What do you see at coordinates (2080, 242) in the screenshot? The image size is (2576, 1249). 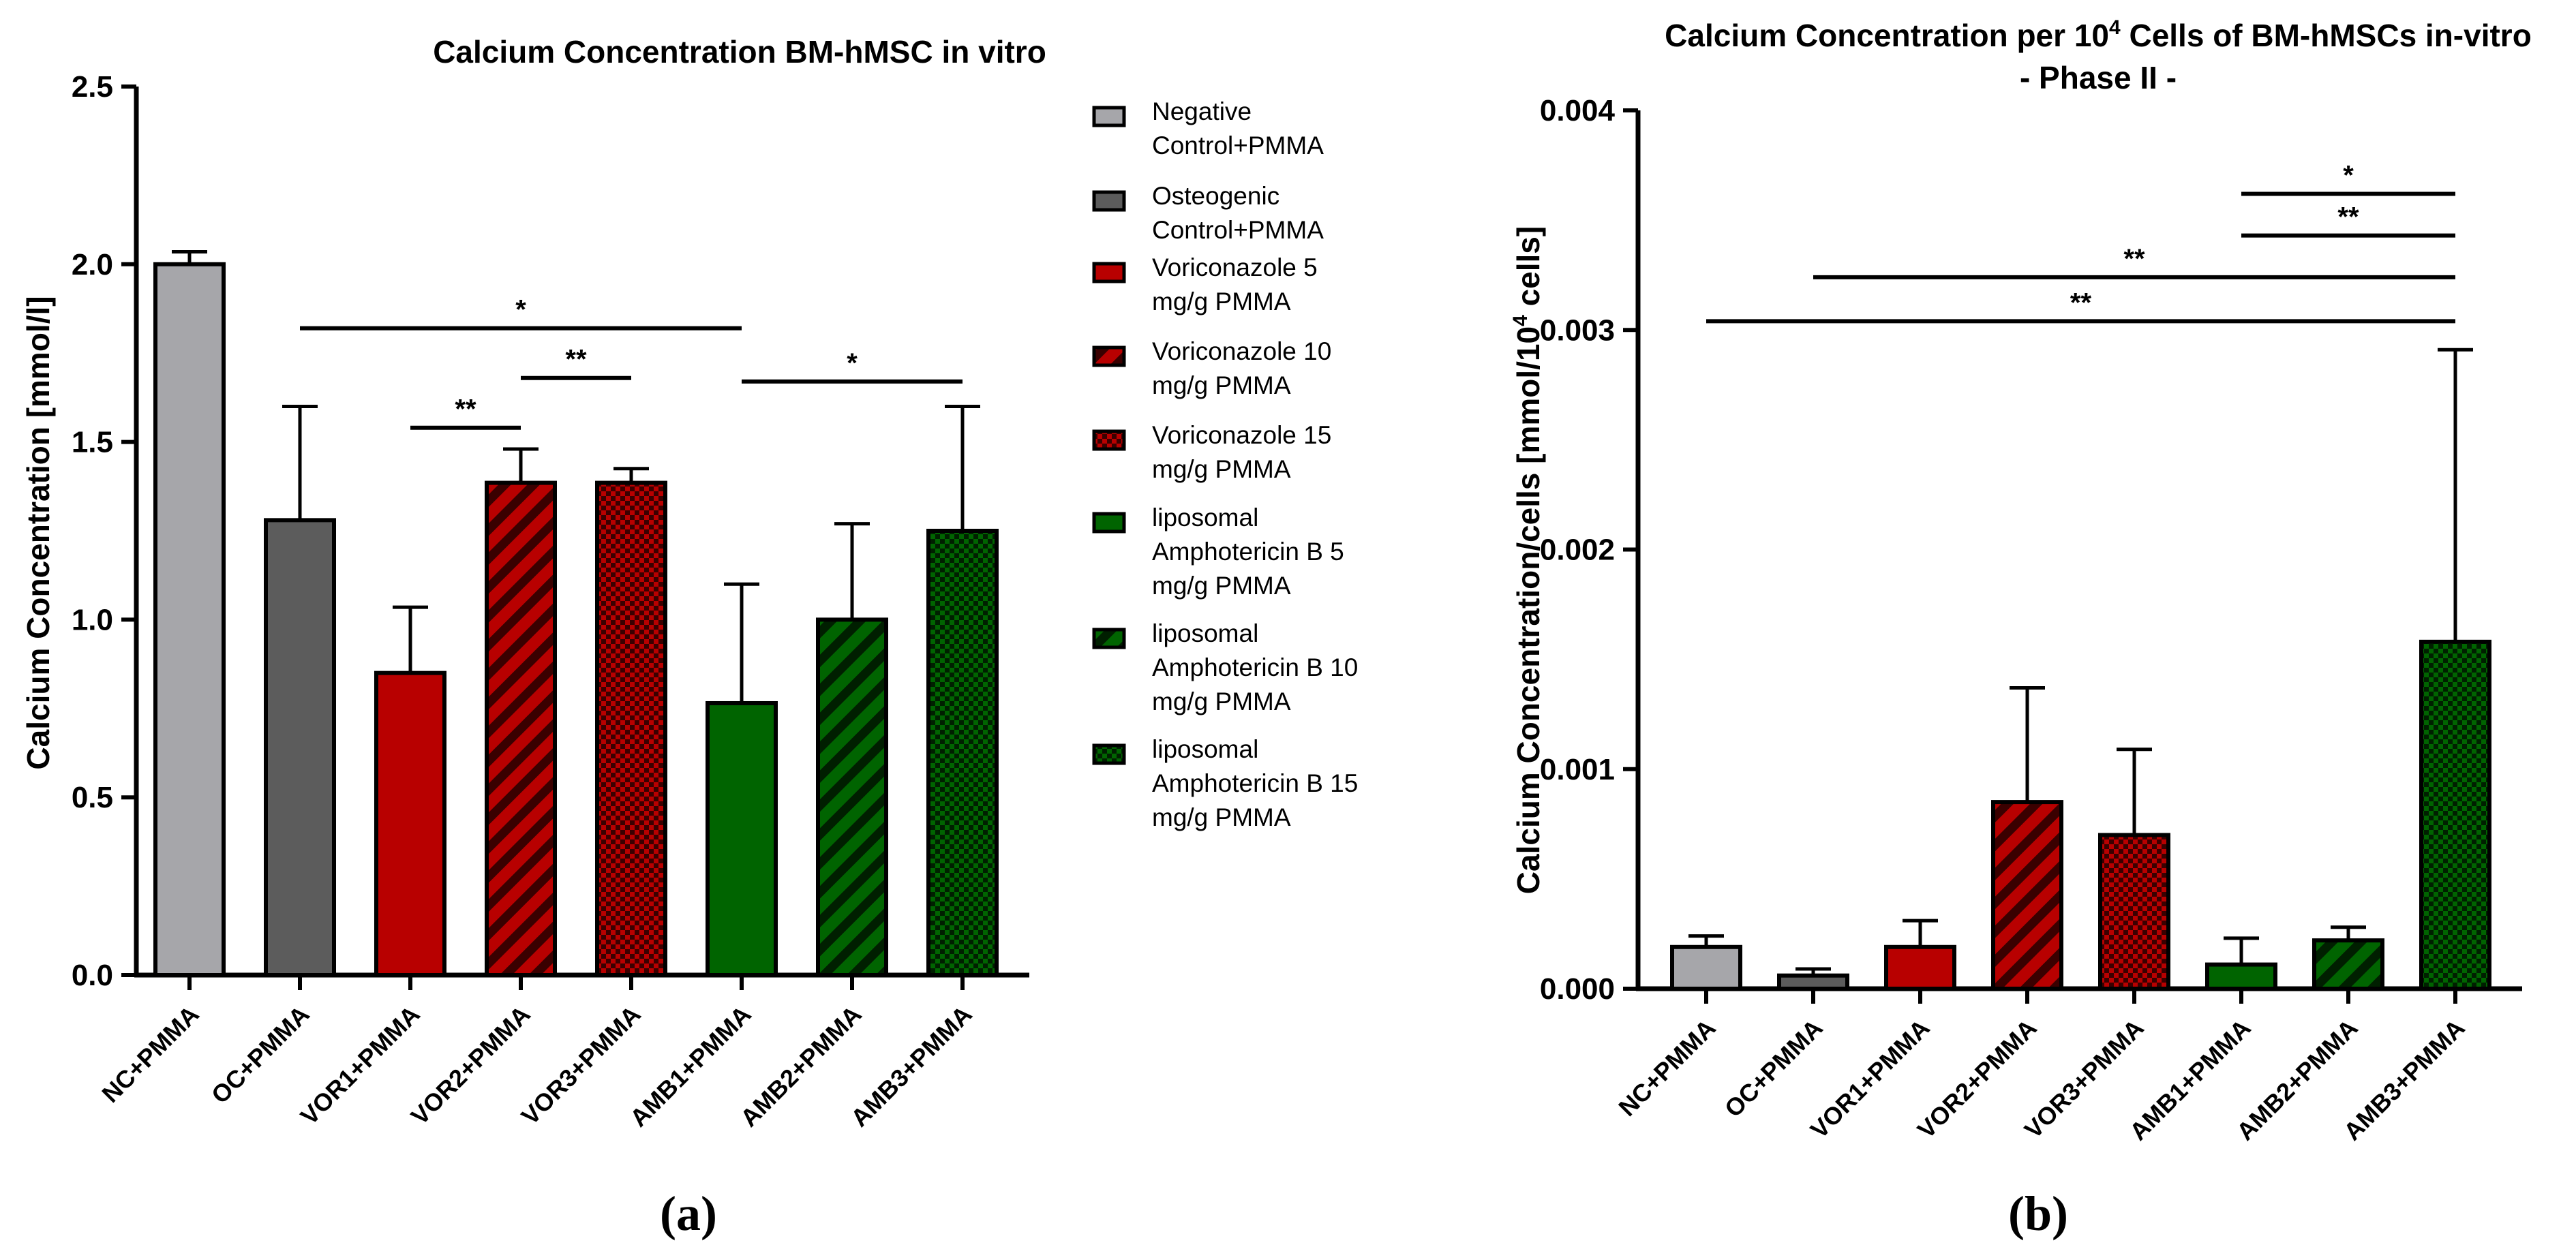 I see `chart-b-significance: *******` at bounding box center [2080, 242].